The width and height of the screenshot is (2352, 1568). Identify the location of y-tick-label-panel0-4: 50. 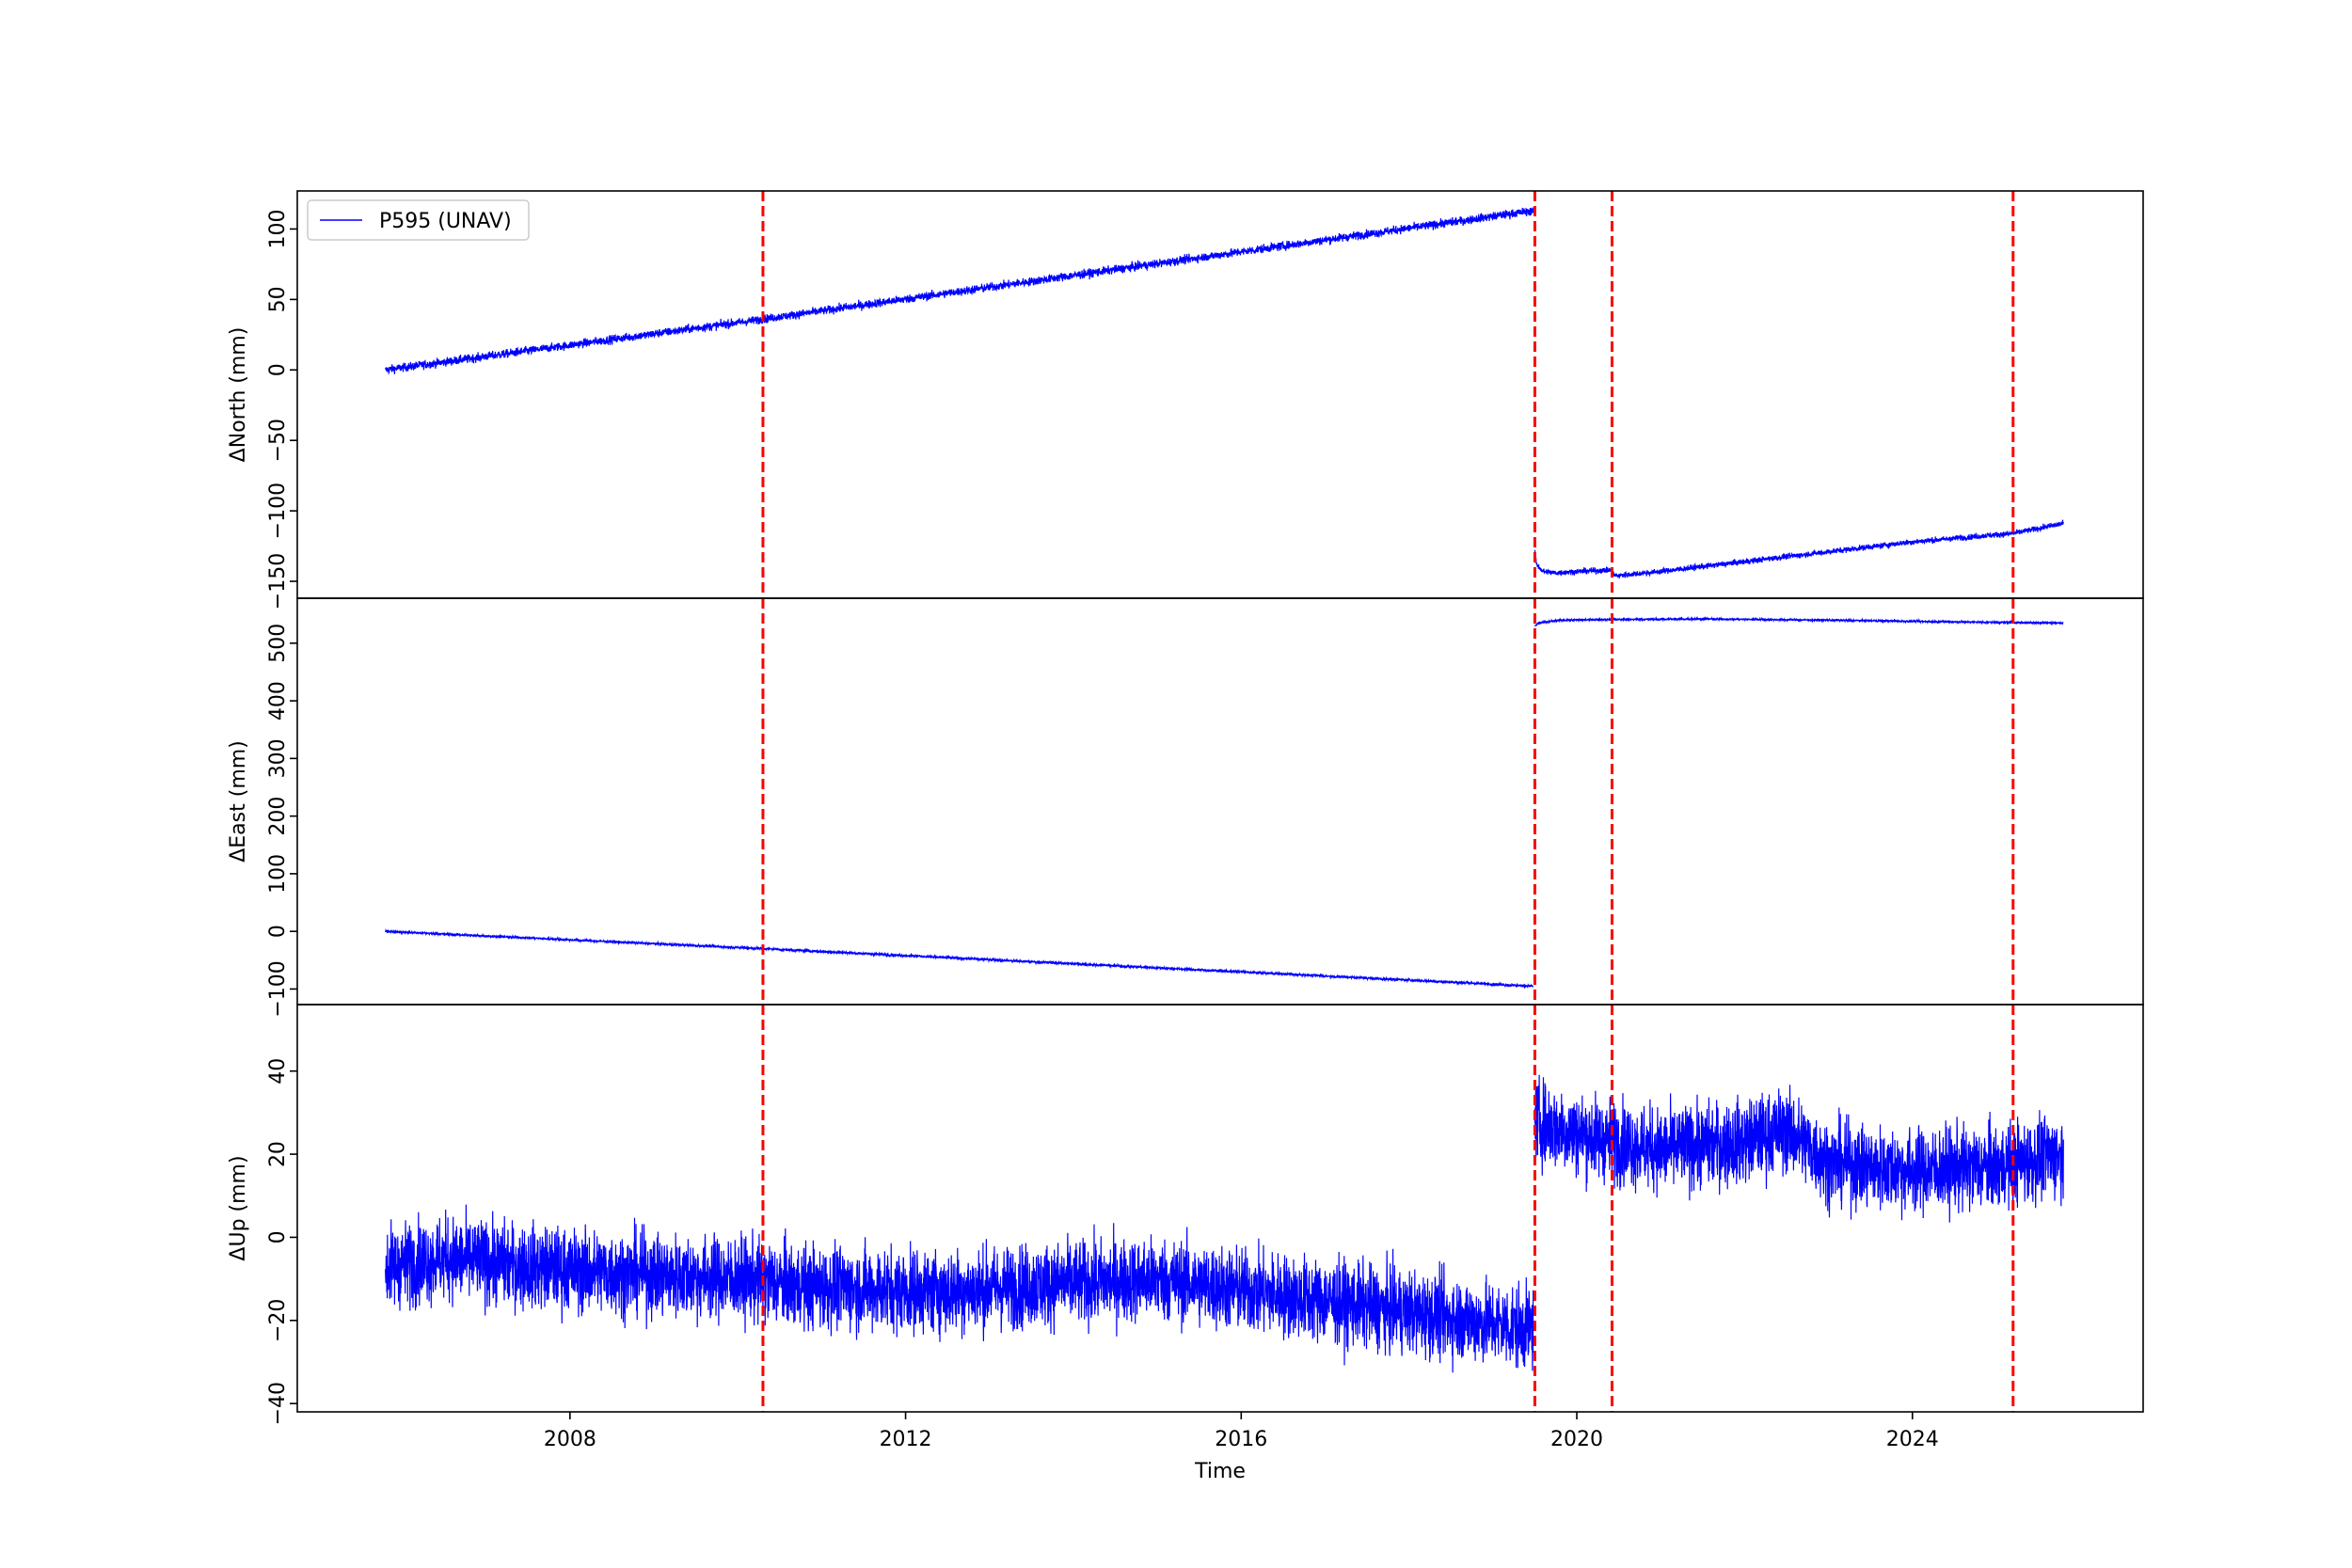
(278, 299).